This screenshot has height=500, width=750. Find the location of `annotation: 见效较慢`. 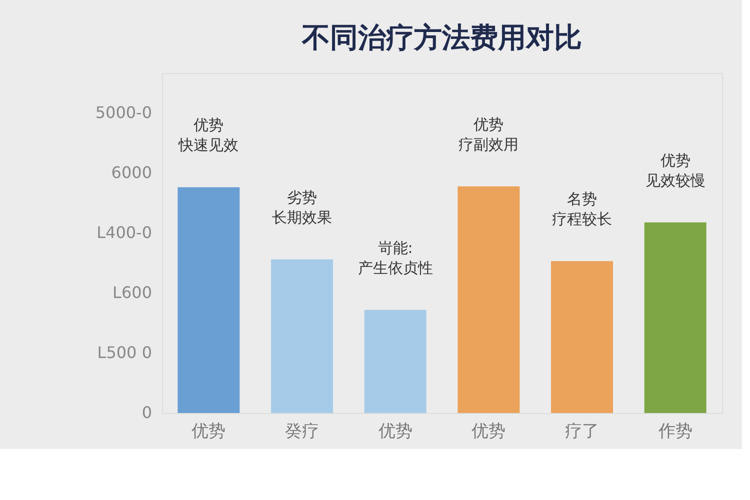

annotation: 见效较慢 is located at coordinates (675, 180).